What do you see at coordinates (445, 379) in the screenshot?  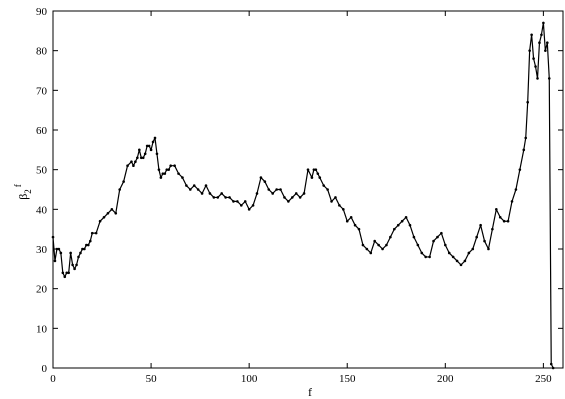 I see `x-tick-label: 200` at bounding box center [445, 379].